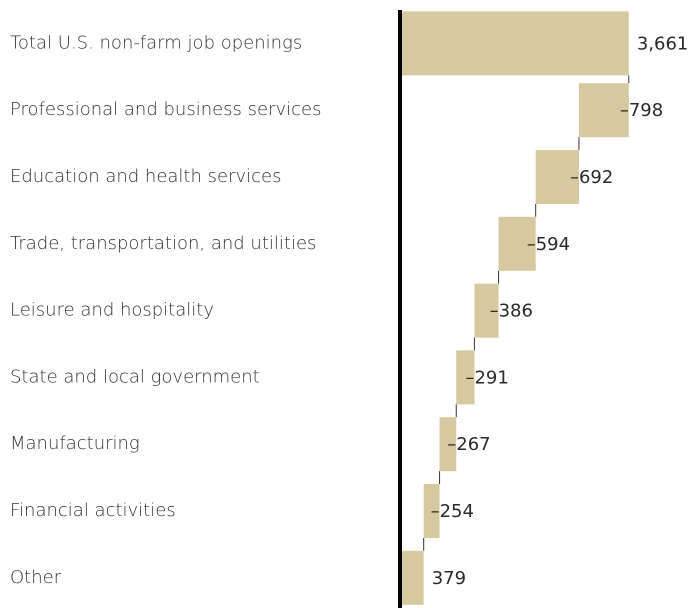 The height and width of the screenshot is (608, 691). Describe the element at coordinates (452, 511) in the screenshot. I see `value-label: –254` at that location.